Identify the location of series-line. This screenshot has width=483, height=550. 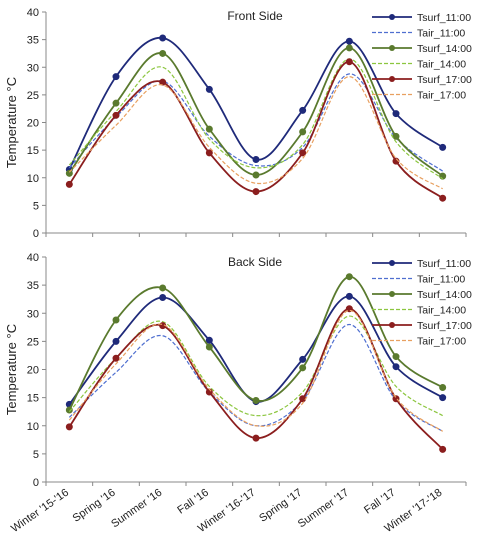
(256, 122).